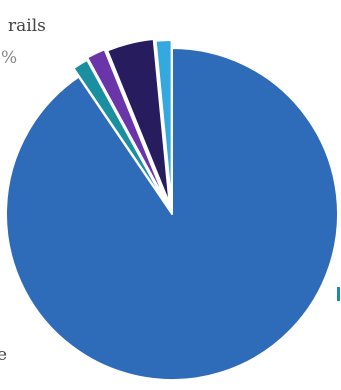 The width and height of the screenshot is (341, 390). Describe the element at coordinates (27, 26) in the screenshot. I see `partial-label-rails: rails` at that location.